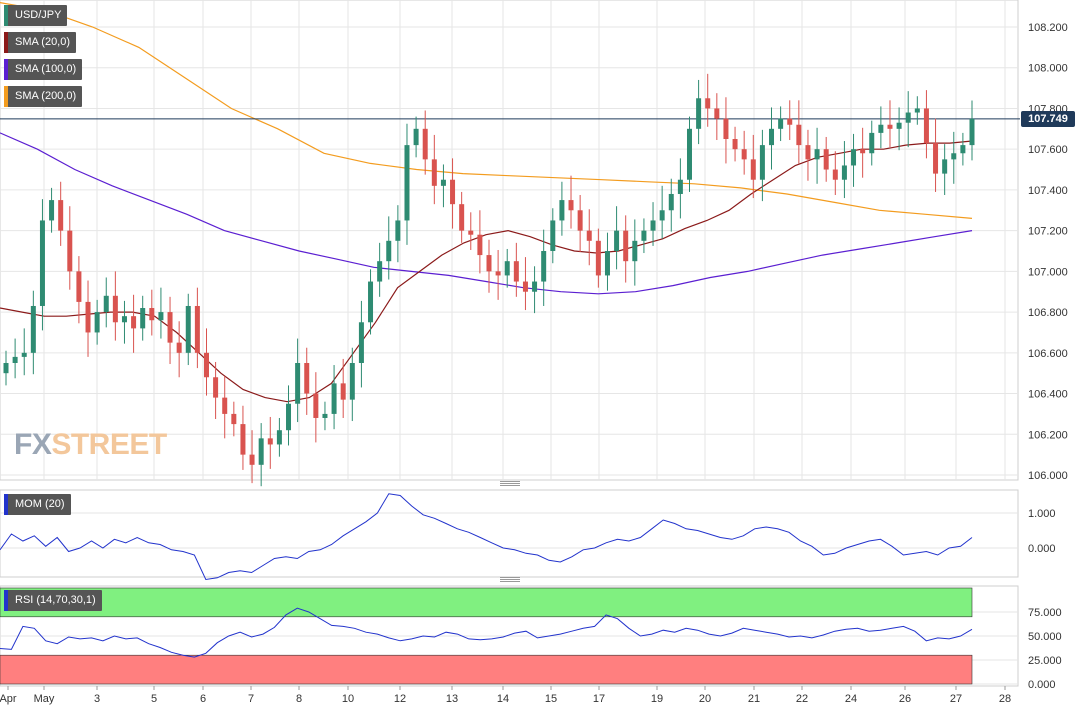  Describe the element at coordinates (1045, 637) in the screenshot. I see `rsi-tick-label: 50.000` at that location.